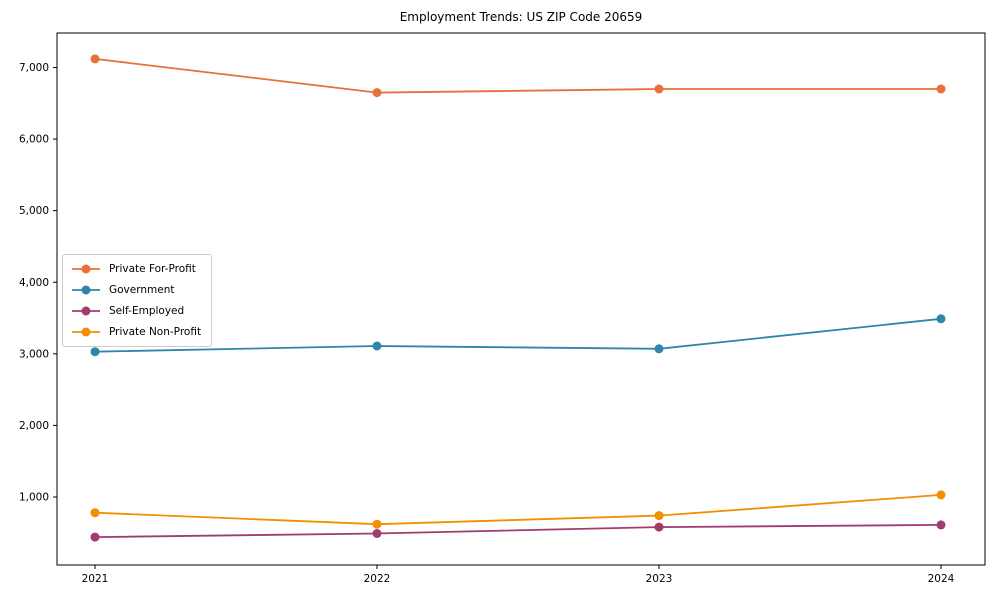  Describe the element at coordinates (941, 525) in the screenshot. I see `data-point-self-employed-2024` at that location.